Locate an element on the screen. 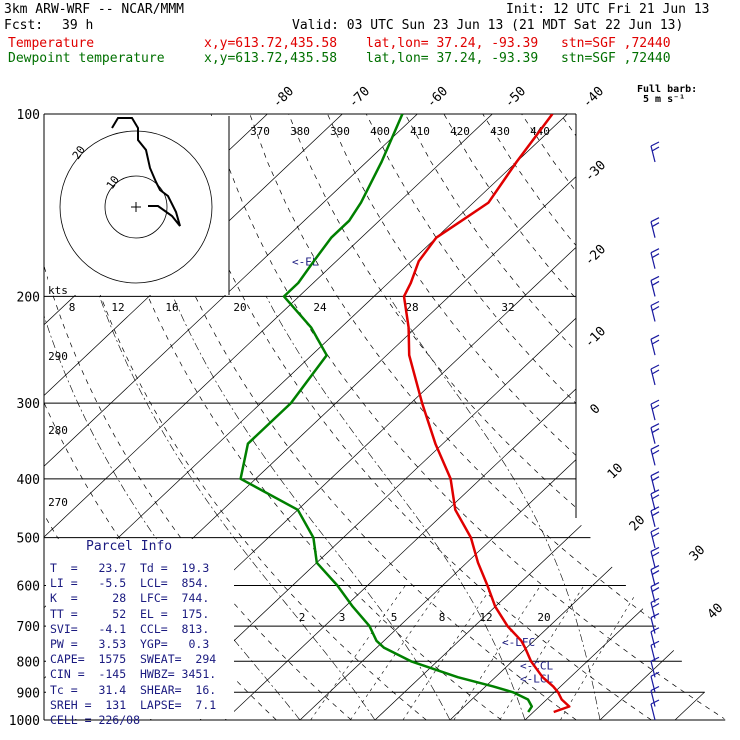 The image size is (740, 740). mixing-ratio-label: 5 is located at coordinates (394, 617).